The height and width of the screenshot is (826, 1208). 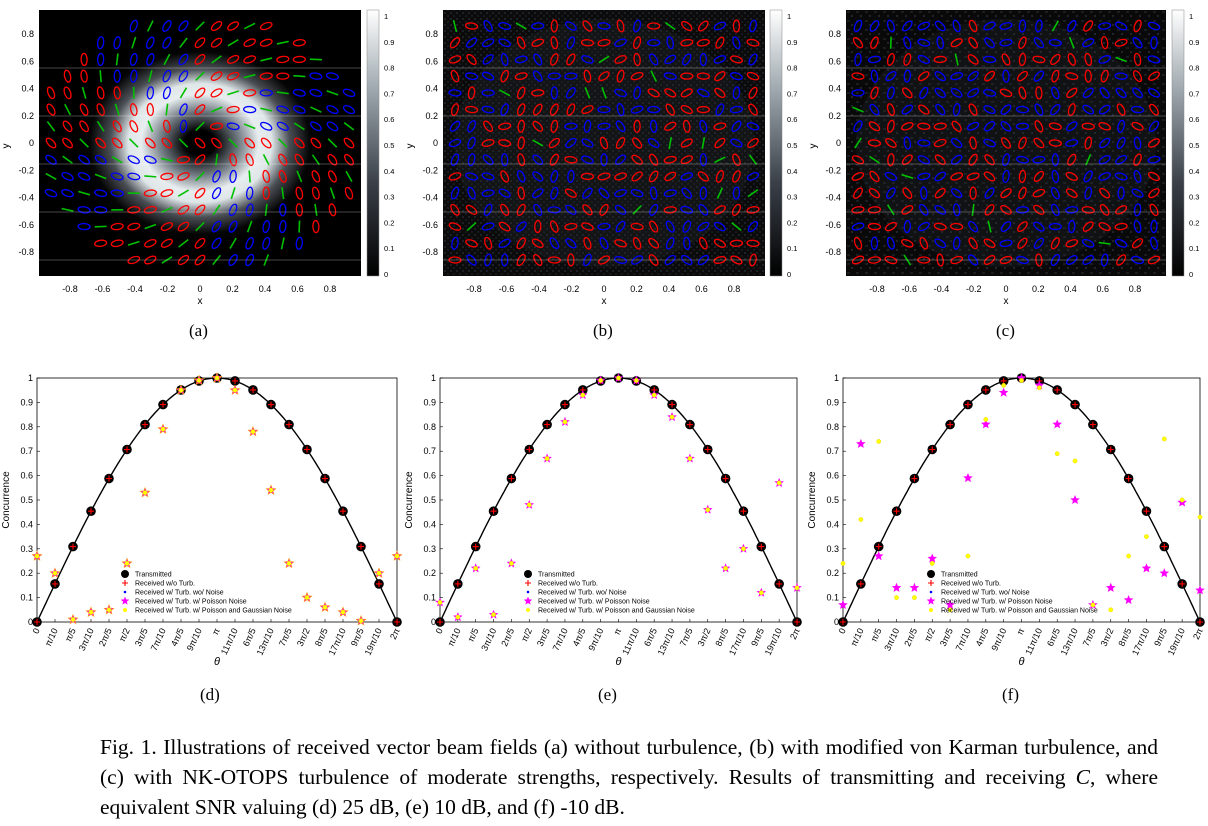 I want to click on x-axis-label: θ, so click(x=217, y=662).